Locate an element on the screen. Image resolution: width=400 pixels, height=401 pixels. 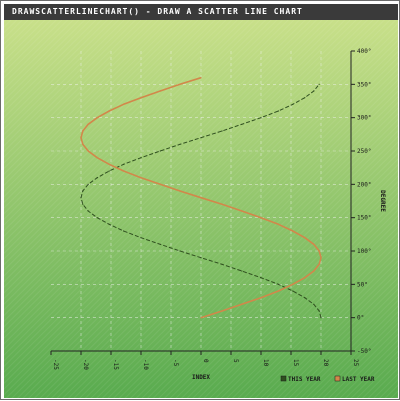
x-tick-label: -20 is located at coordinates (85, 364).